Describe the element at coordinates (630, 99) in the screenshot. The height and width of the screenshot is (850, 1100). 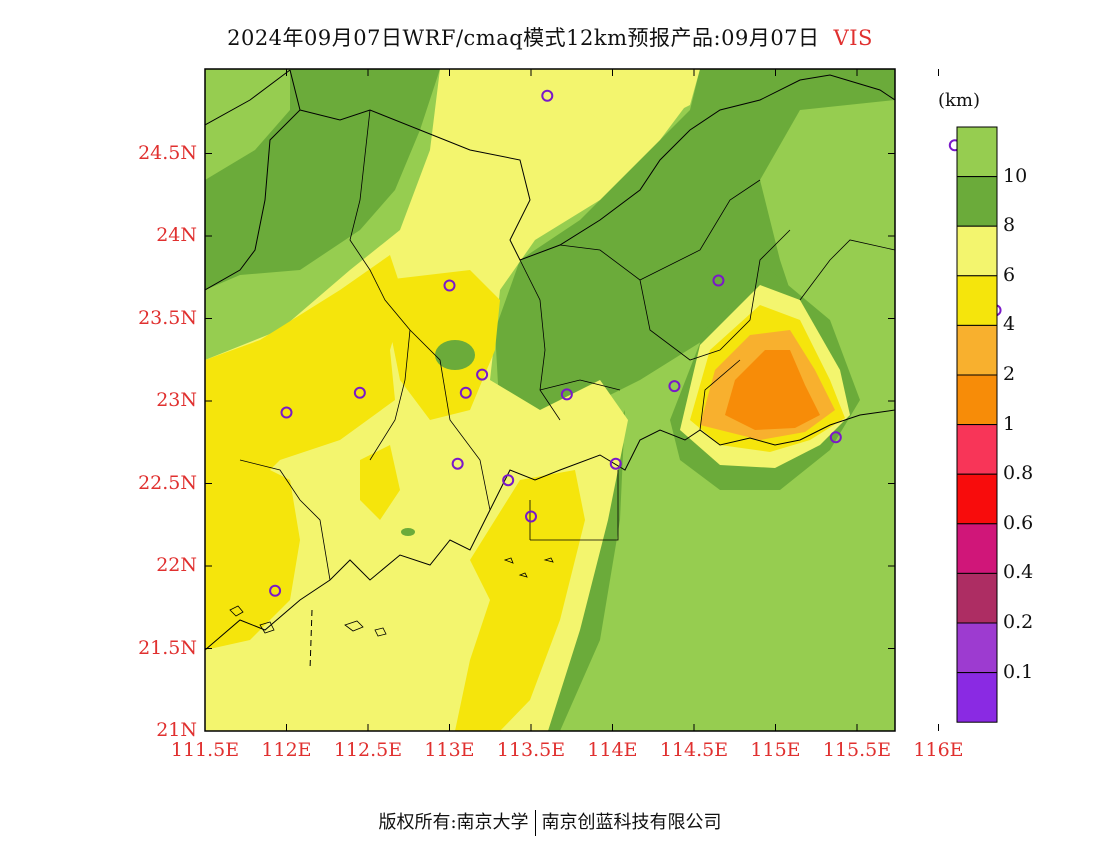
I see `field-band-6km-top` at that location.